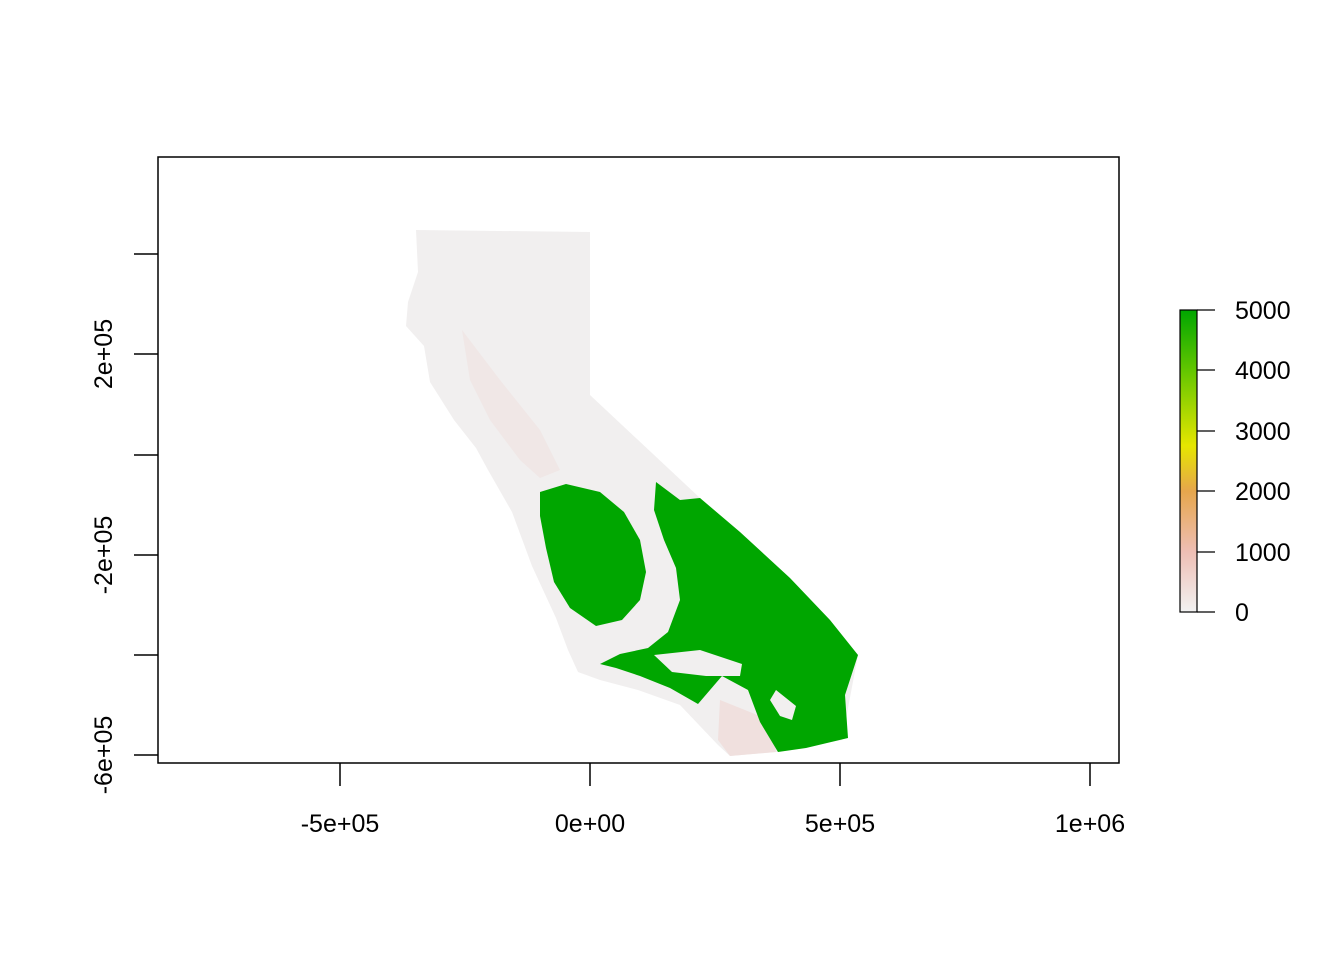 The image size is (1344, 960). What do you see at coordinates (511, 404) in the screenshot?
I see `central-valley-tint` at bounding box center [511, 404].